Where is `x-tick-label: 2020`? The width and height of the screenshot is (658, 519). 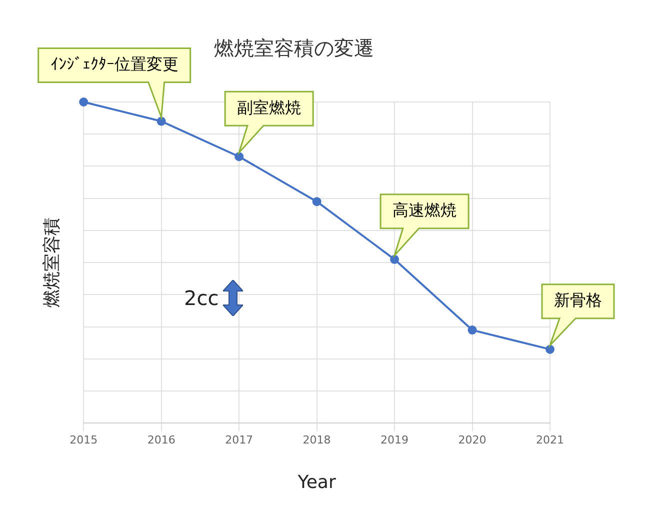
x-tick-label: 2020 is located at coordinates (472, 440).